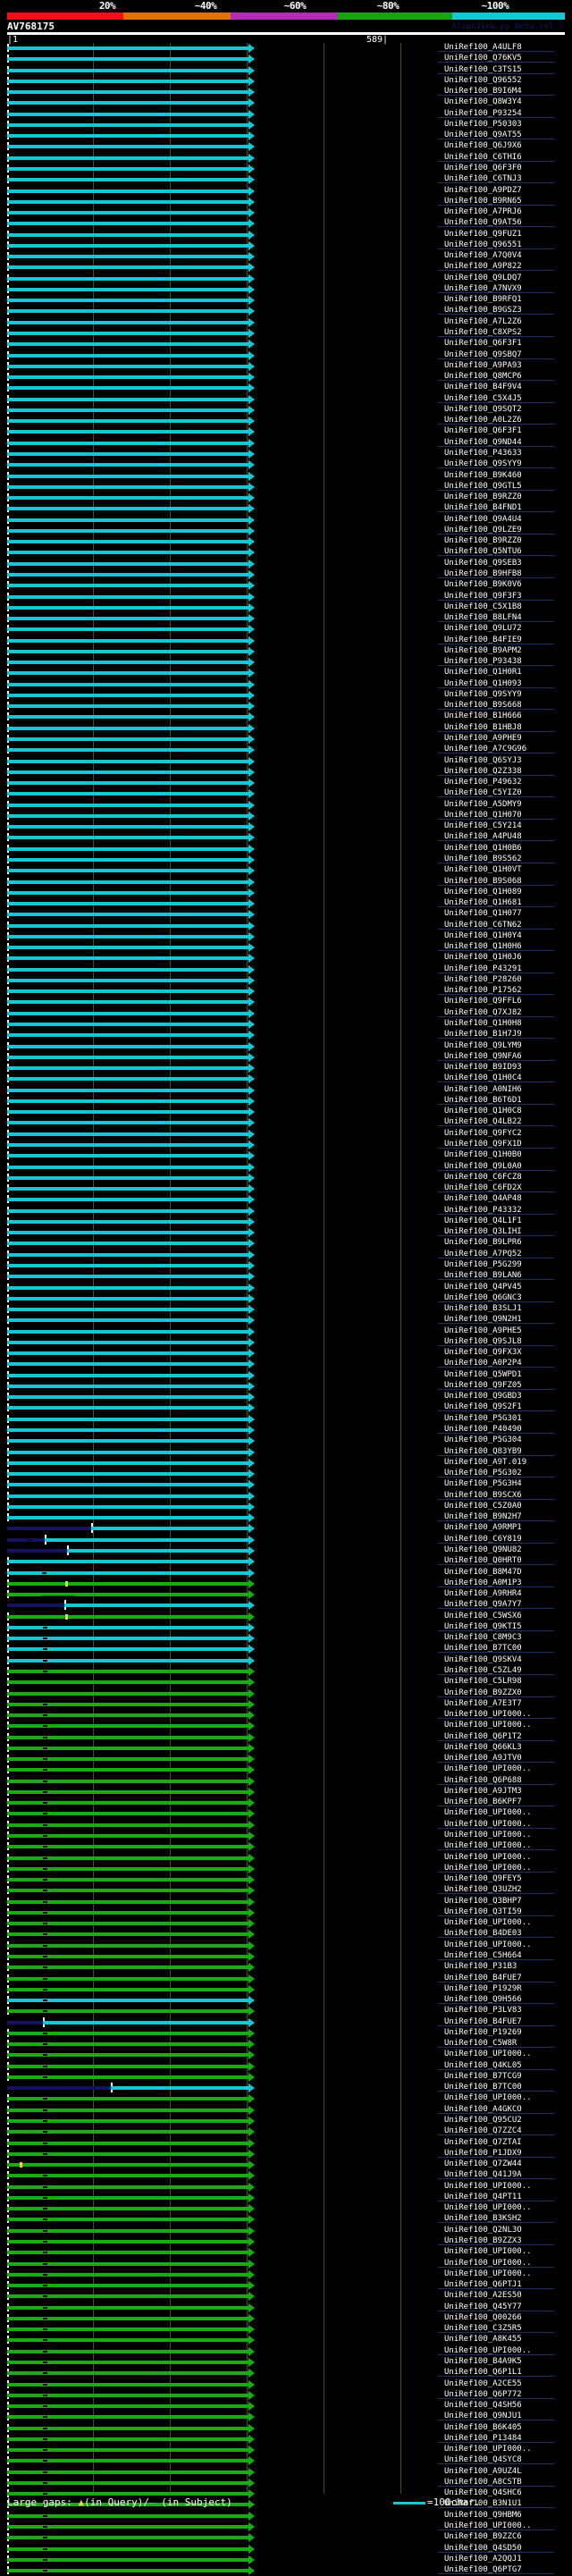  I want to click on hit-label: UniRef100_Q9A7Y7, so click(483, 1605).